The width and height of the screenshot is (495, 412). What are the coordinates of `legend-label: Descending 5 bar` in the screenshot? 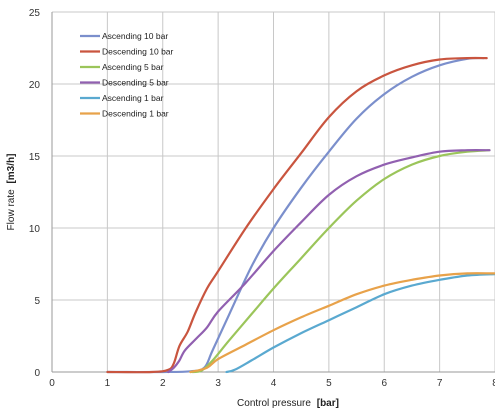 It's located at (135, 83).